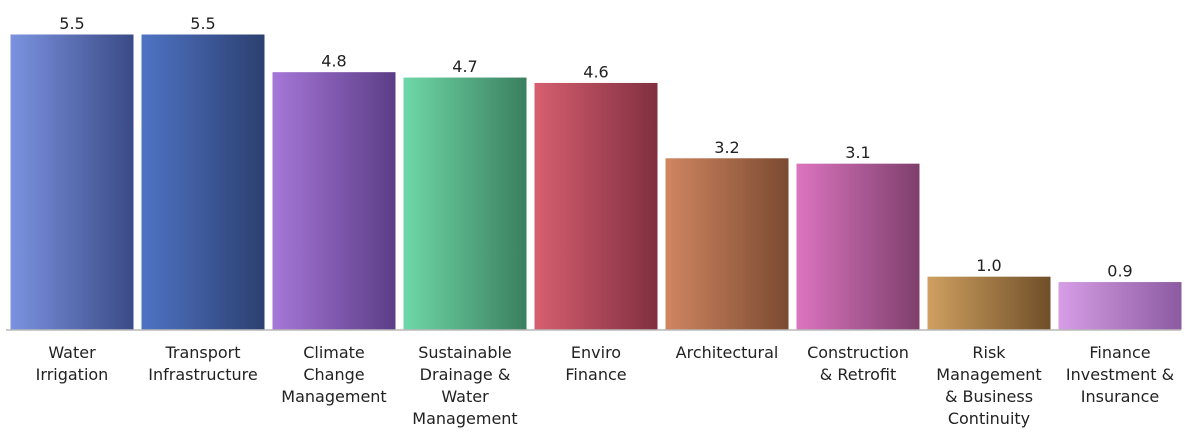 This screenshot has height=443, width=1185. What do you see at coordinates (857, 152) in the screenshot?
I see `bar-value-label-6: 3.1` at bounding box center [857, 152].